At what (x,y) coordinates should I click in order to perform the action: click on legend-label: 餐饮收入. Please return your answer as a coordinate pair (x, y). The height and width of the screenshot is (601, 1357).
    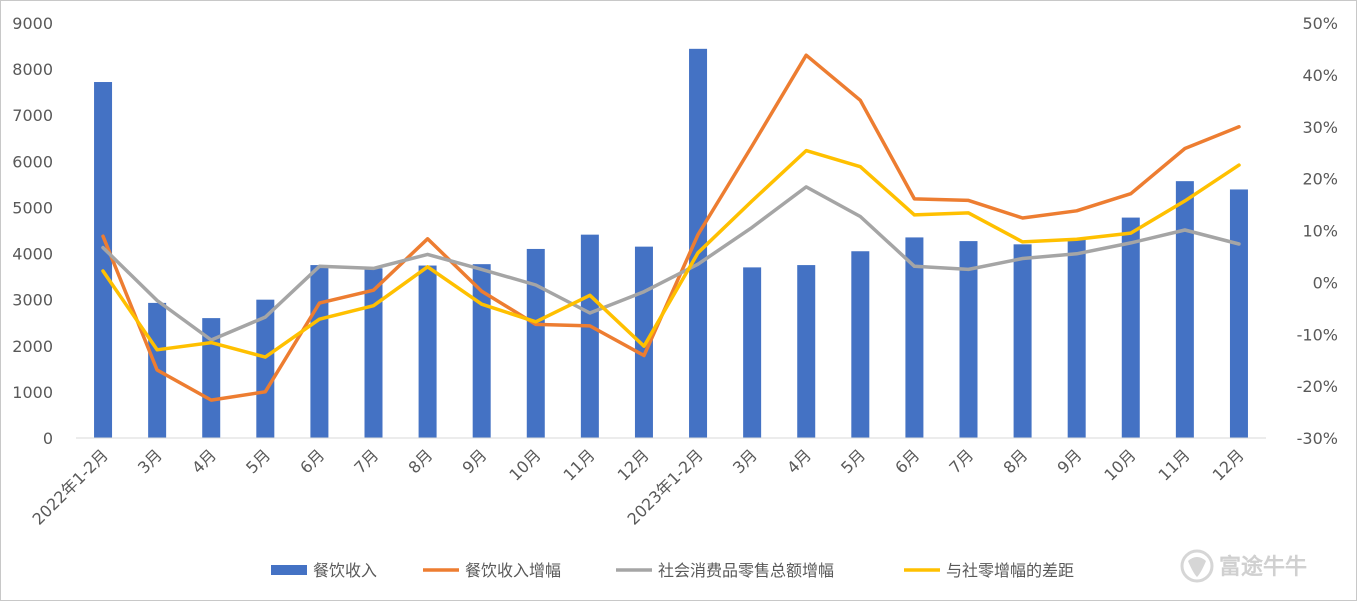
    Looking at the image, I should click on (345, 570).